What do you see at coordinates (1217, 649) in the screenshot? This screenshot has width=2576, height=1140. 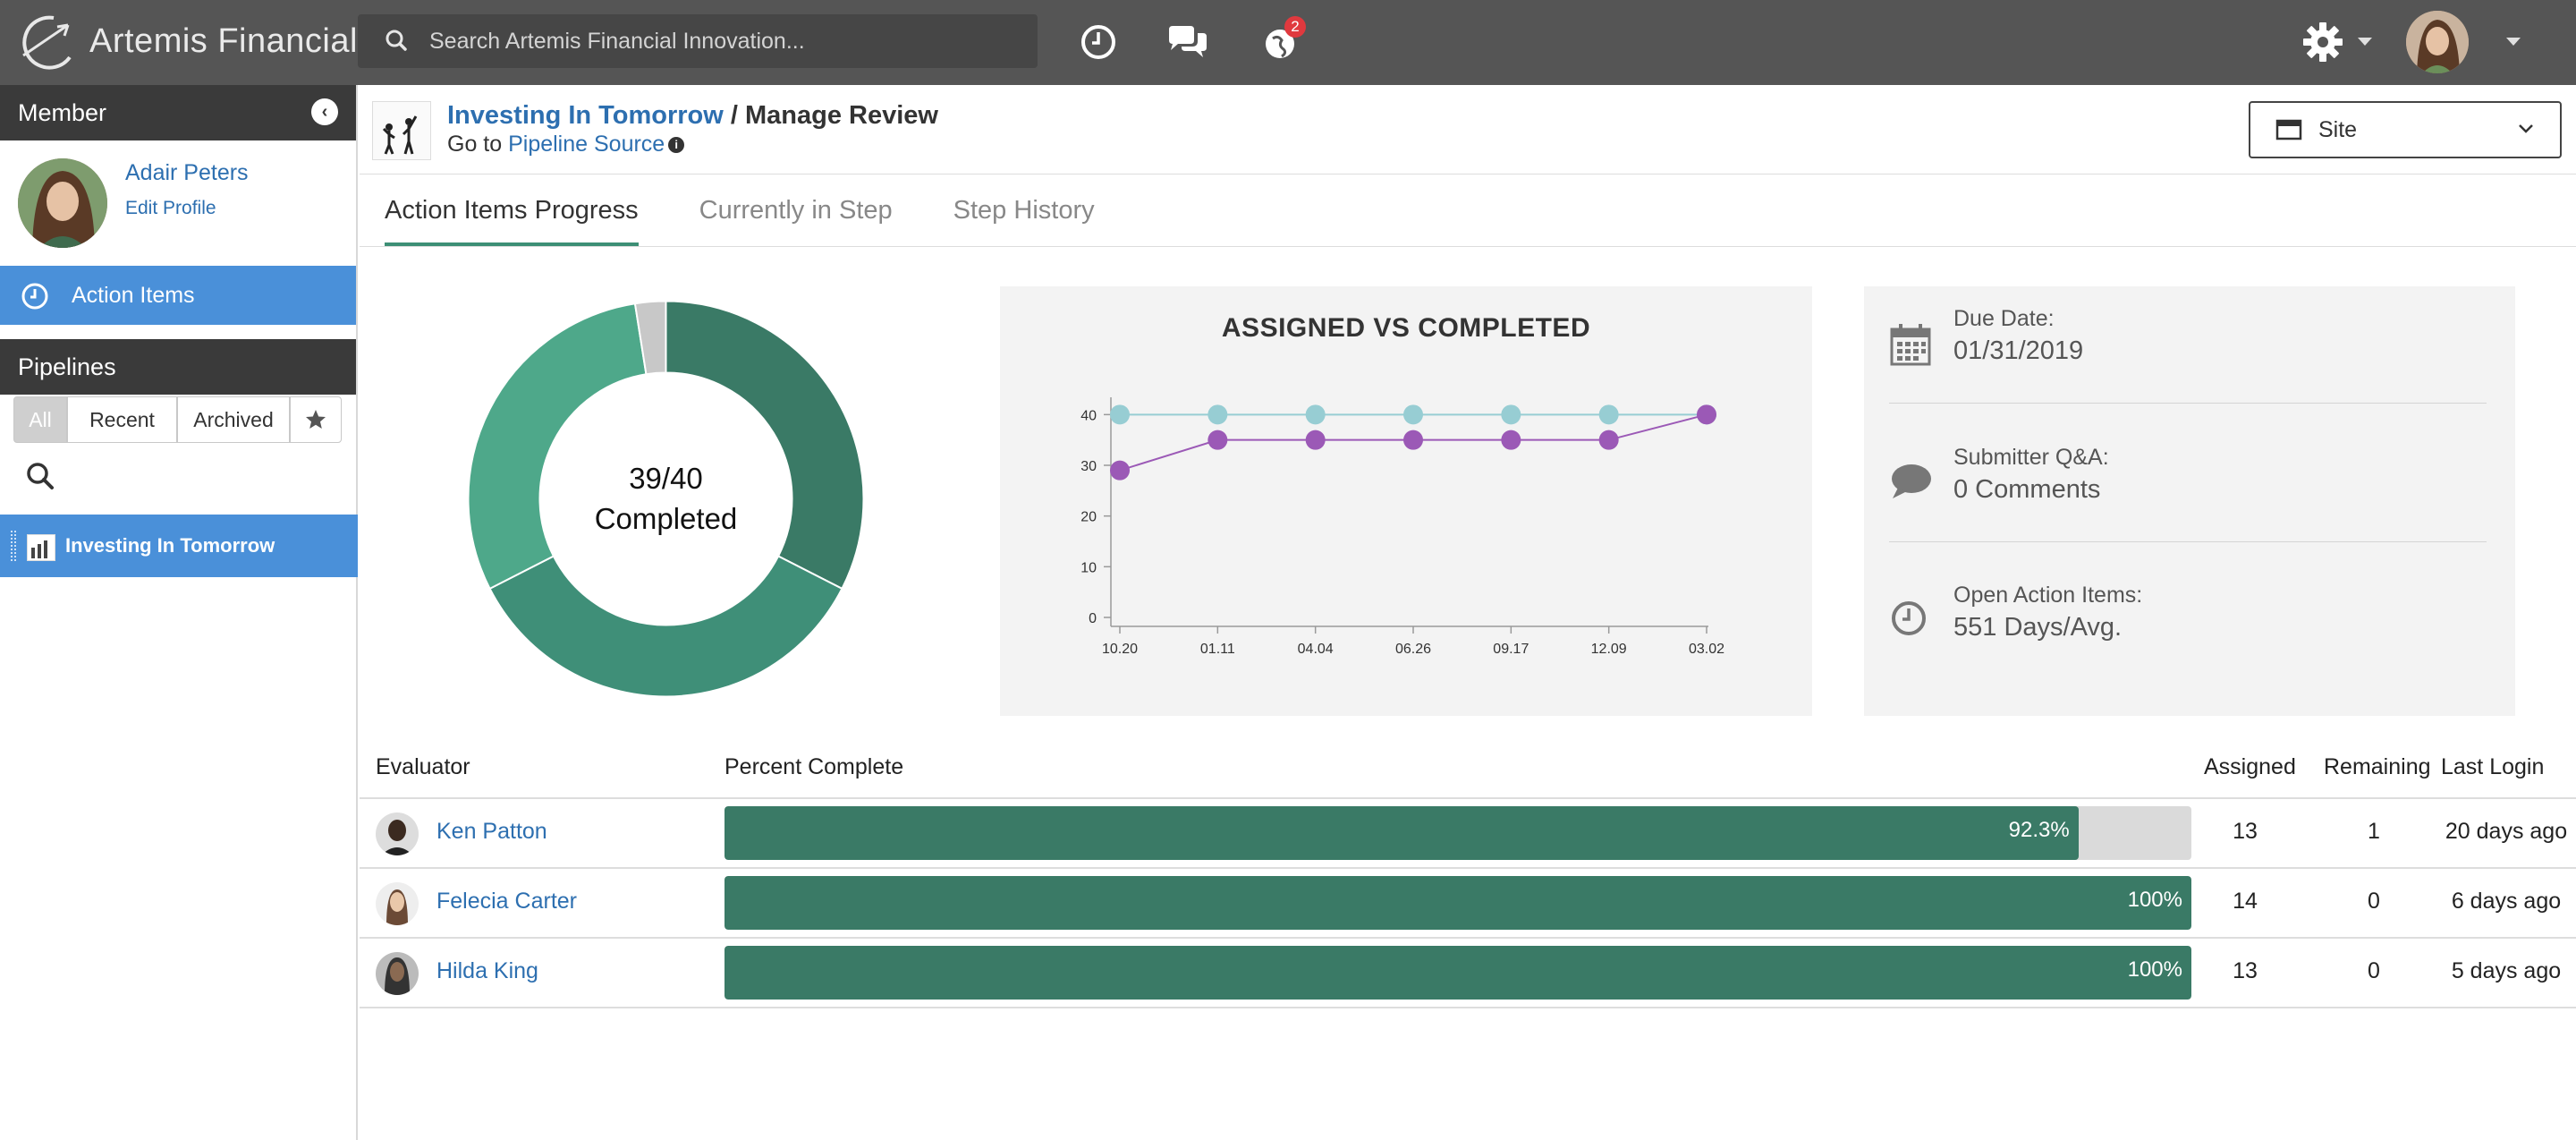 I see `x-tick-label: 01.11` at bounding box center [1217, 649].